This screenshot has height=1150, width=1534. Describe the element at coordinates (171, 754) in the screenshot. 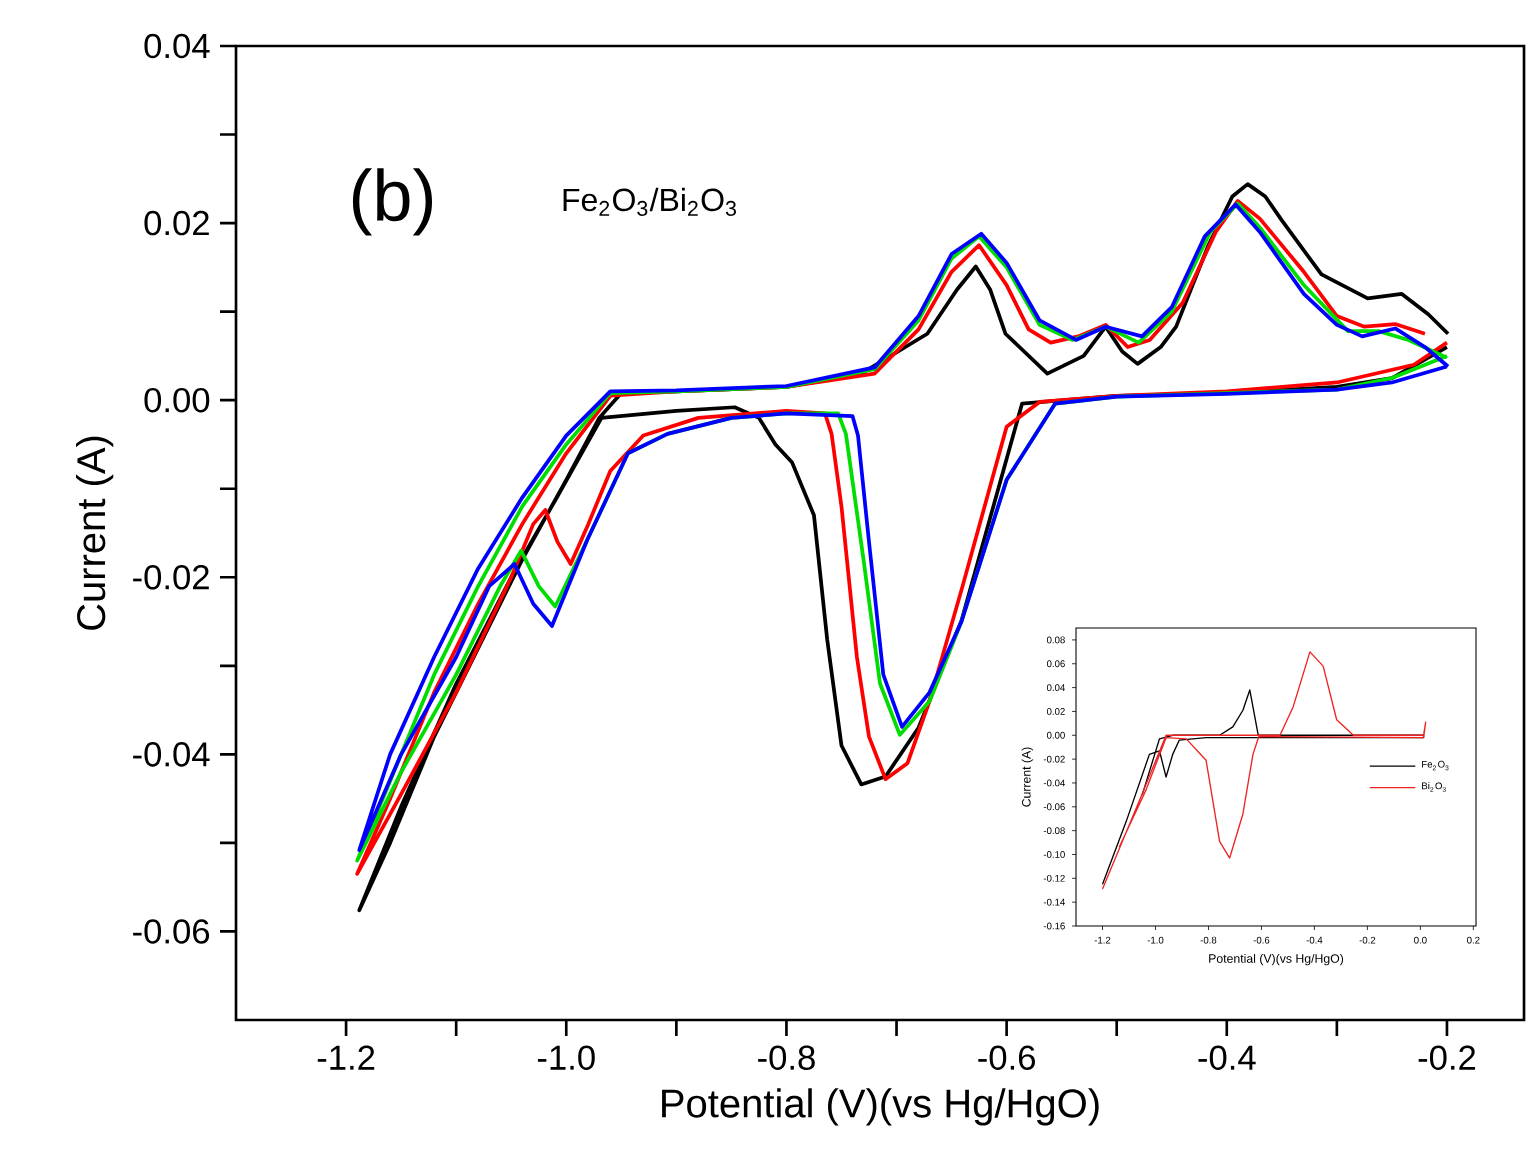

I see `y-tick-label: -0.04` at that location.